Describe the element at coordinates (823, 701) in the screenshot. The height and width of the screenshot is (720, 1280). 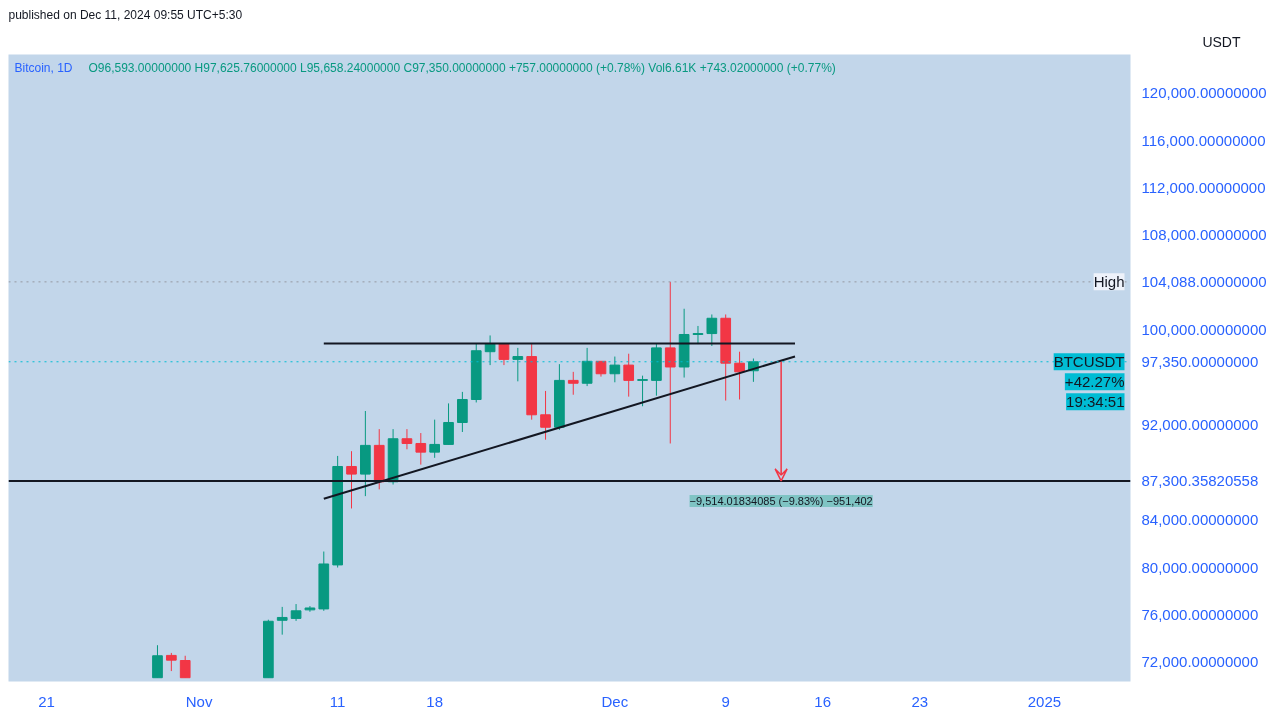
I see `x-tick-label: 16` at that location.